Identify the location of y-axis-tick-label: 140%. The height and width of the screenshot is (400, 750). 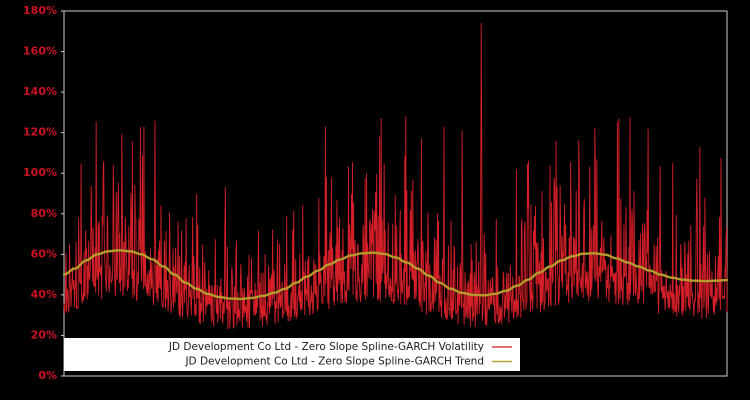
(40, 91).